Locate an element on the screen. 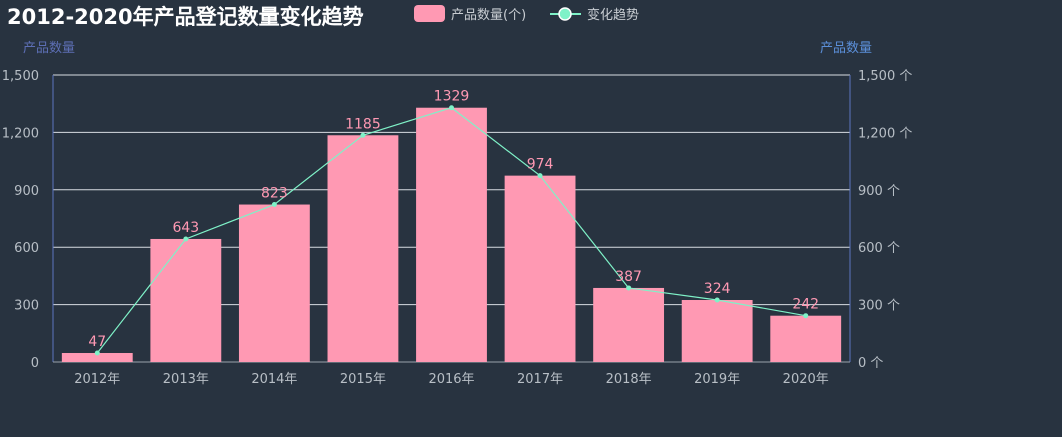  x-tick-label: 2012年 is located at coordinates (97, 379).